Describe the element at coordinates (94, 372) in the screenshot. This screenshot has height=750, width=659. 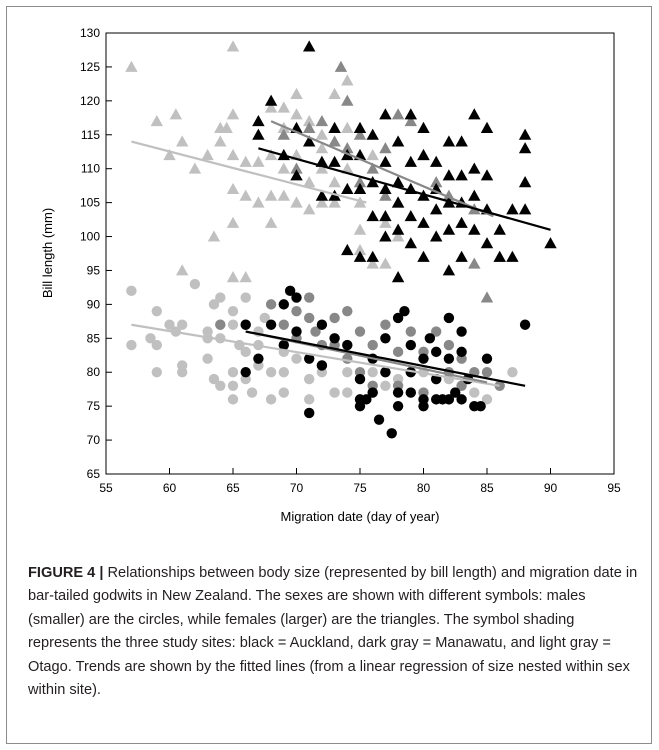
I see `y-tick-label: 80` at that location.